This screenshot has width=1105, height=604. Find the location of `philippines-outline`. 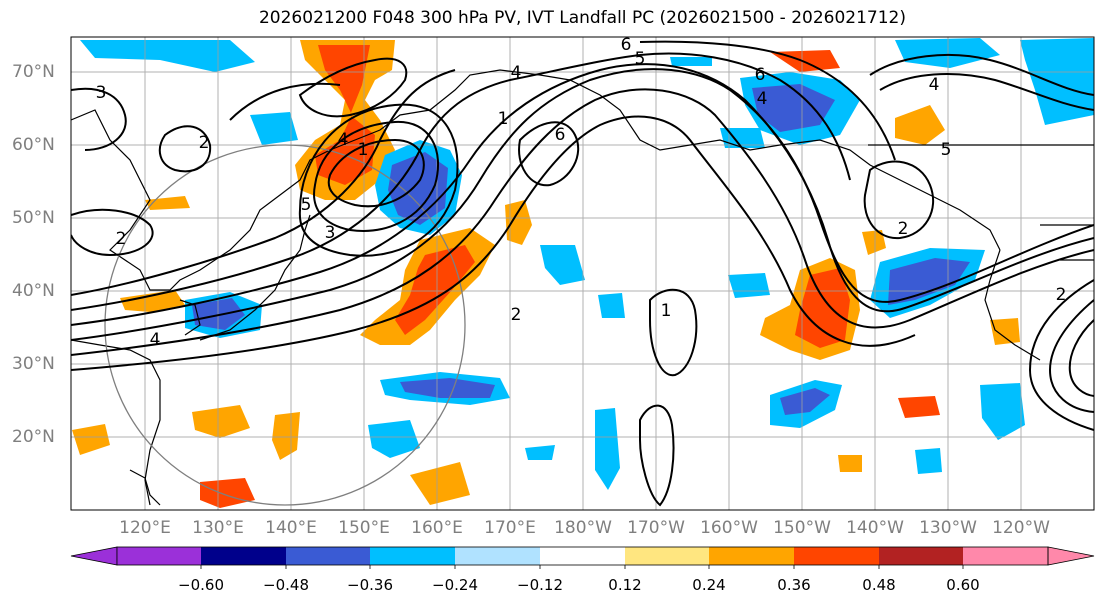

philippines-outline is located at coordinates (145, 487).